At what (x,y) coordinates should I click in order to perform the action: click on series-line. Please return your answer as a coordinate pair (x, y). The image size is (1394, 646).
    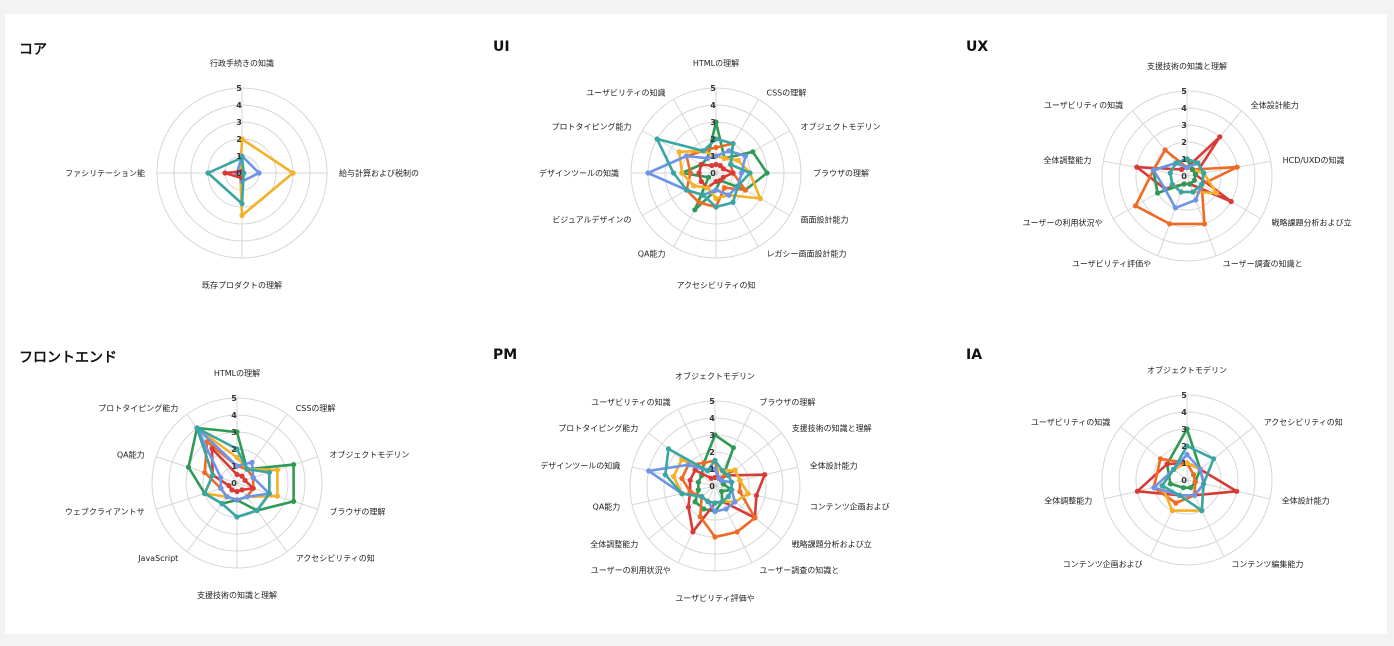
    Looking at the image, I should click on (1187, 175).